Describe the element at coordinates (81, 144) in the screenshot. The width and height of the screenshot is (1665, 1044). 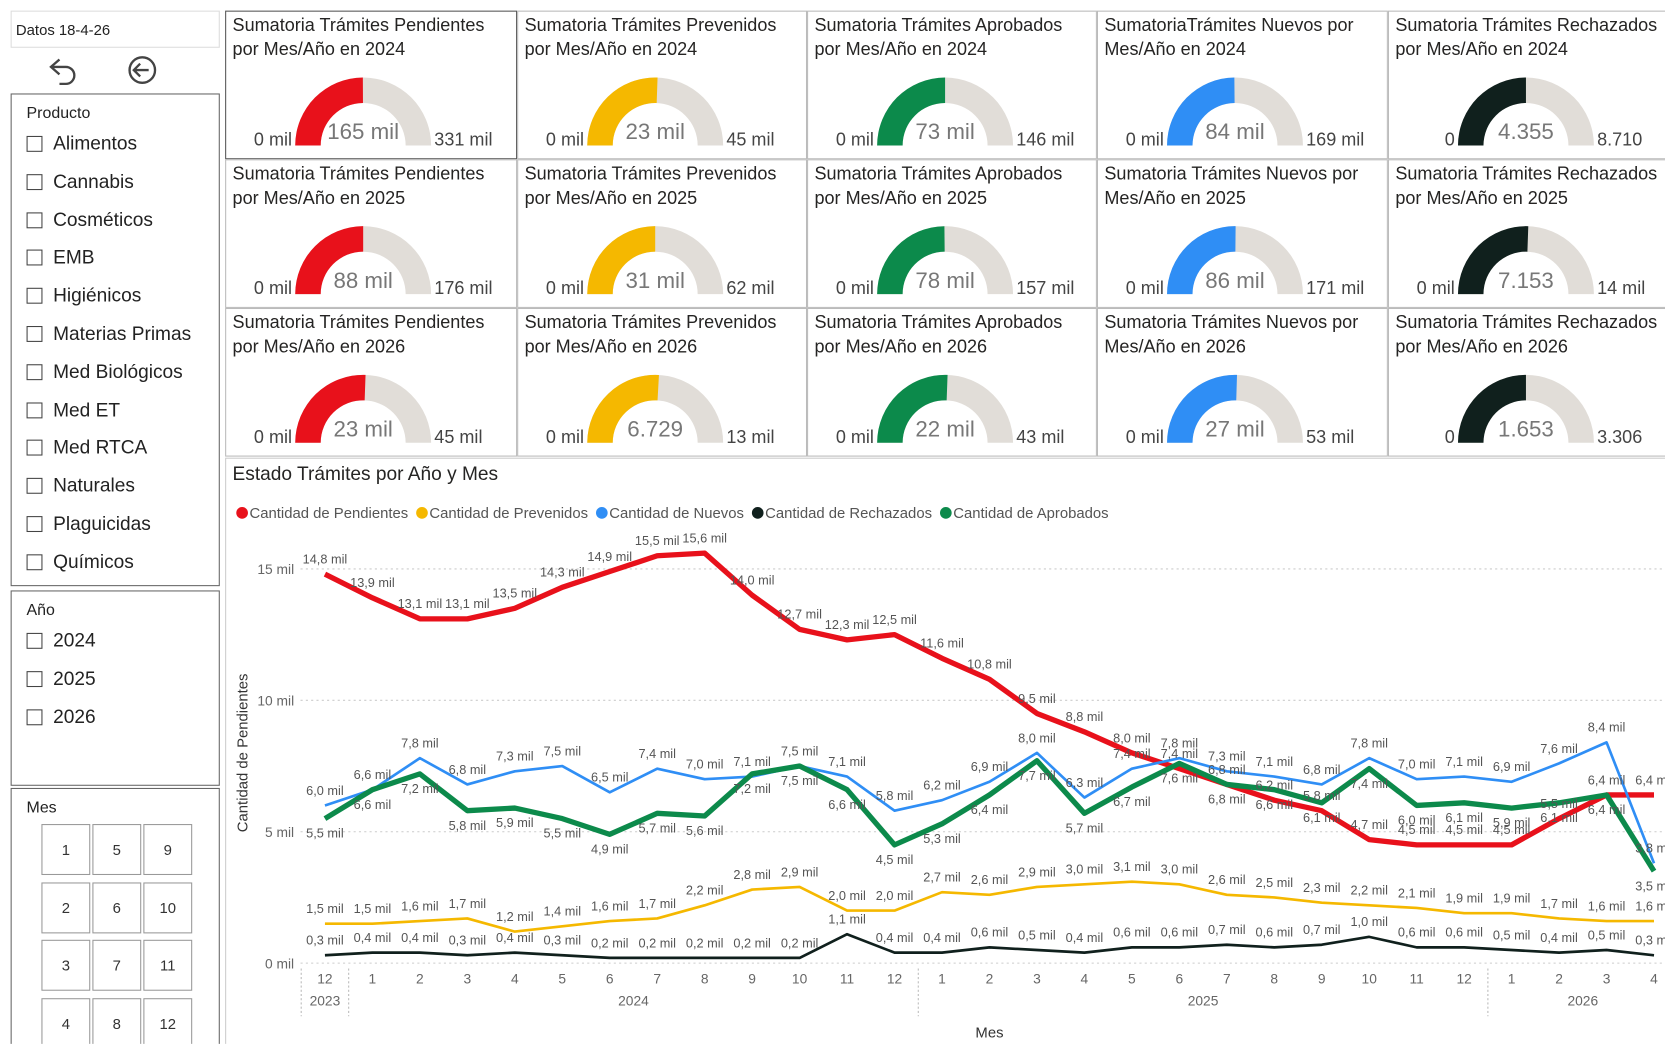
I see `product-option: Alimentos` at that location.